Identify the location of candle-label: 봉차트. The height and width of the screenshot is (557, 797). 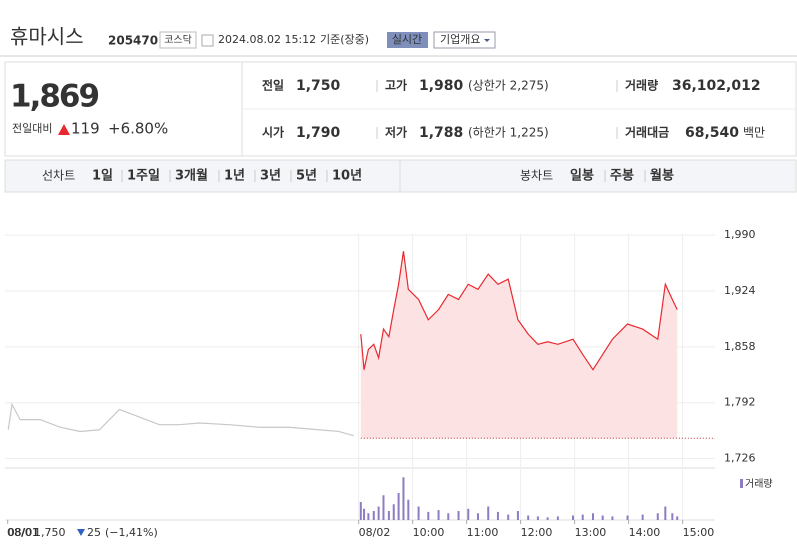
(536, 176).